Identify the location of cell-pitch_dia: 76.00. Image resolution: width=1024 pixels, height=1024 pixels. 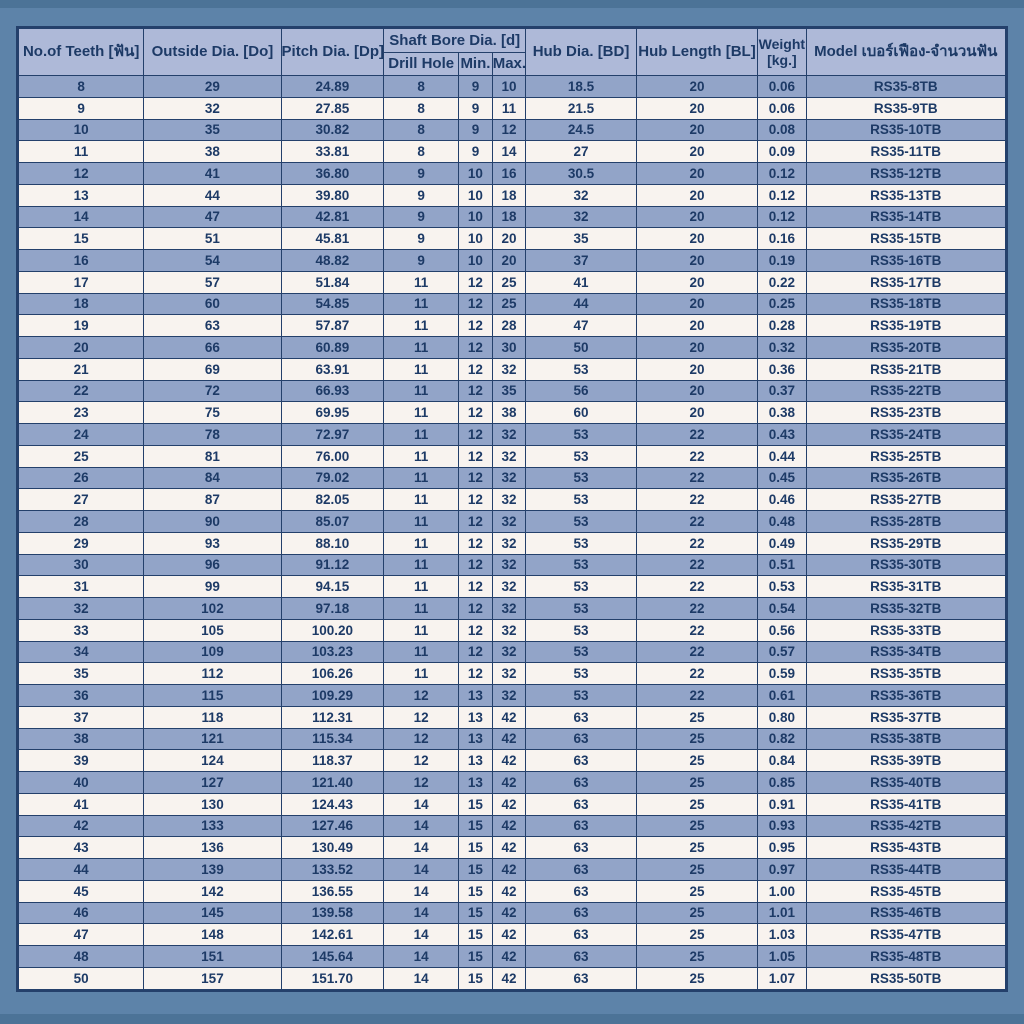
(332, 456).